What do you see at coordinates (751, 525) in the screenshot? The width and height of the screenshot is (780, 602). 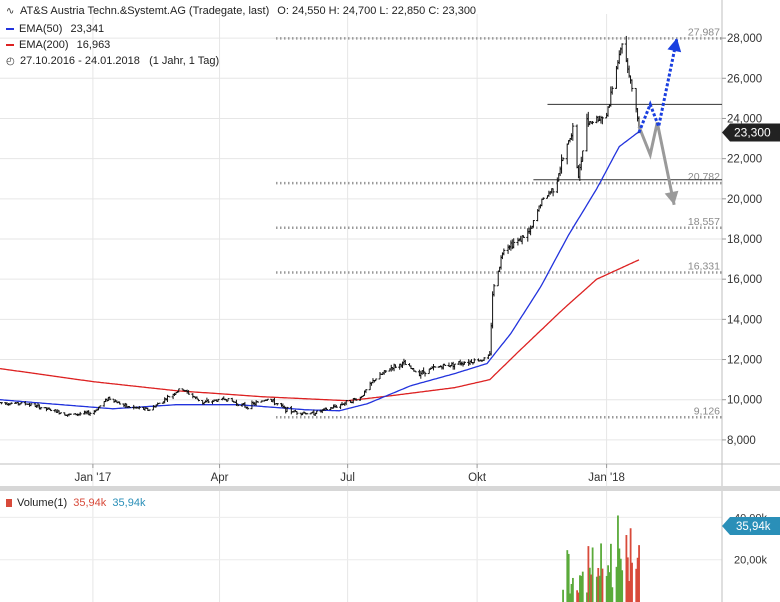 I see `current-volume-tag` at bounding box center [751, 525].